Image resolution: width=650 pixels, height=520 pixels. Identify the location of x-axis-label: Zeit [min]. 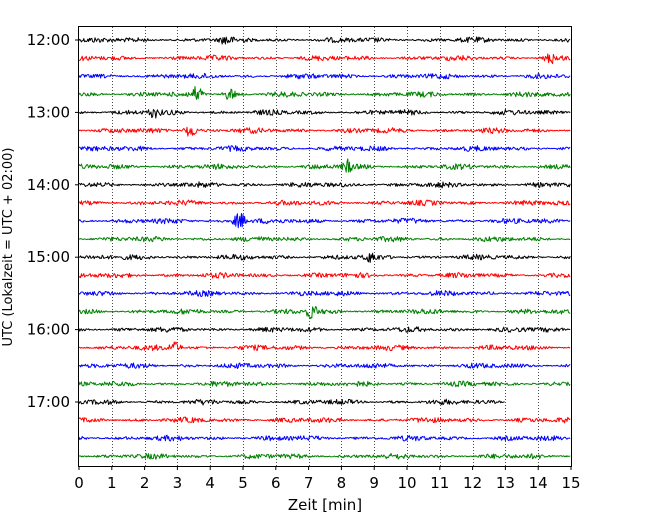
(325, 505).